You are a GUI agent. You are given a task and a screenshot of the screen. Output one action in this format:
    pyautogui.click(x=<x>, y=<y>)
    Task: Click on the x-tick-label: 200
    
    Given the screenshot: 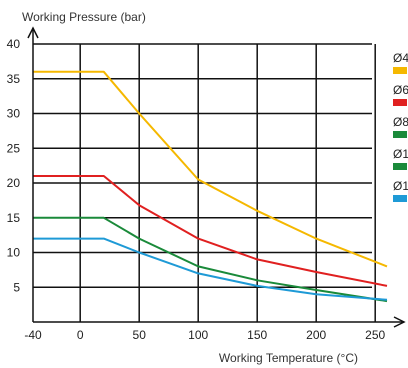 What is the action you would take?
    pyautogui.click(x=316, y=335)
    